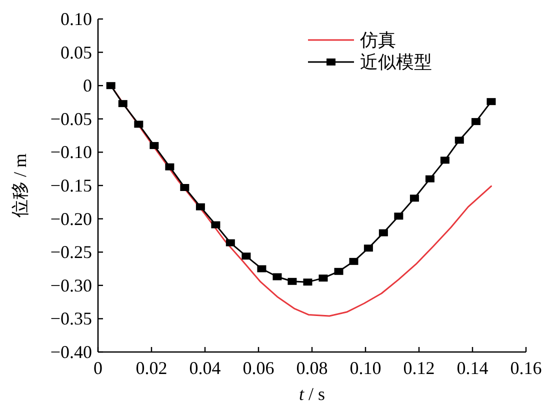 The width and height of the screenshot is (543, 404). Describe the element at coordinates (71, 152) in the screenshot. I see `y-tick-label: −0.10` at that location.